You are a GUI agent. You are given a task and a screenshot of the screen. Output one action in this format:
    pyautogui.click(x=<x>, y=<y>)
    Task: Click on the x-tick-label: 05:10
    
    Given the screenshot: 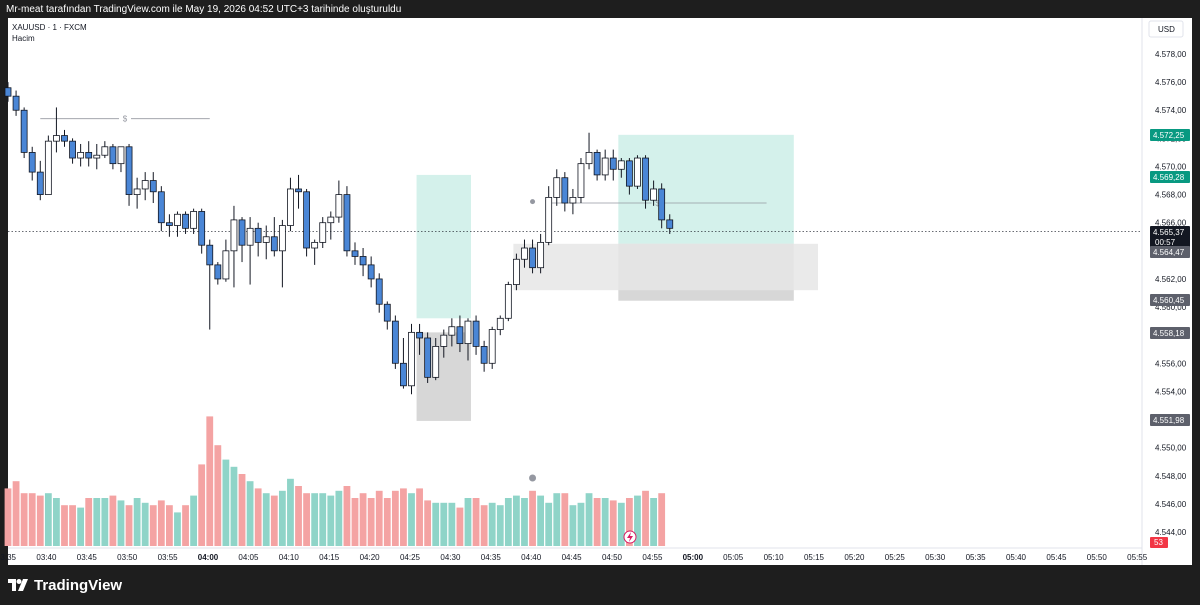 What is the action you would take?
    pyautogui.click(x=774, y=557)
    